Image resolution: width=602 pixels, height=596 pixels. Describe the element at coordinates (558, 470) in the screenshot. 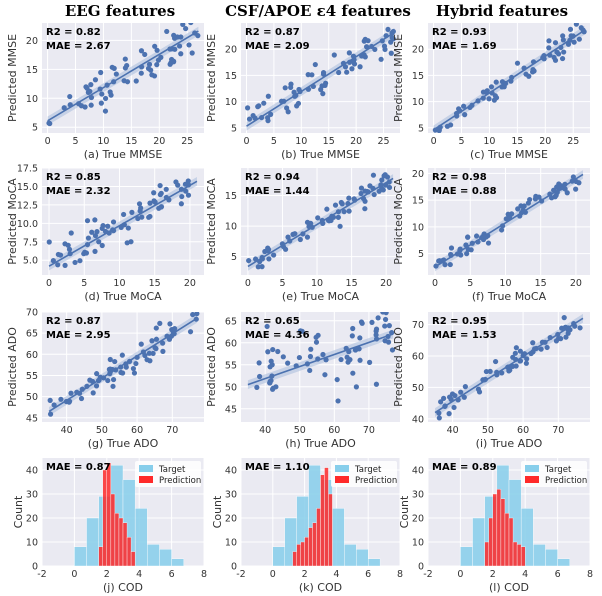

I see `legend-label-target: Target` at that location.